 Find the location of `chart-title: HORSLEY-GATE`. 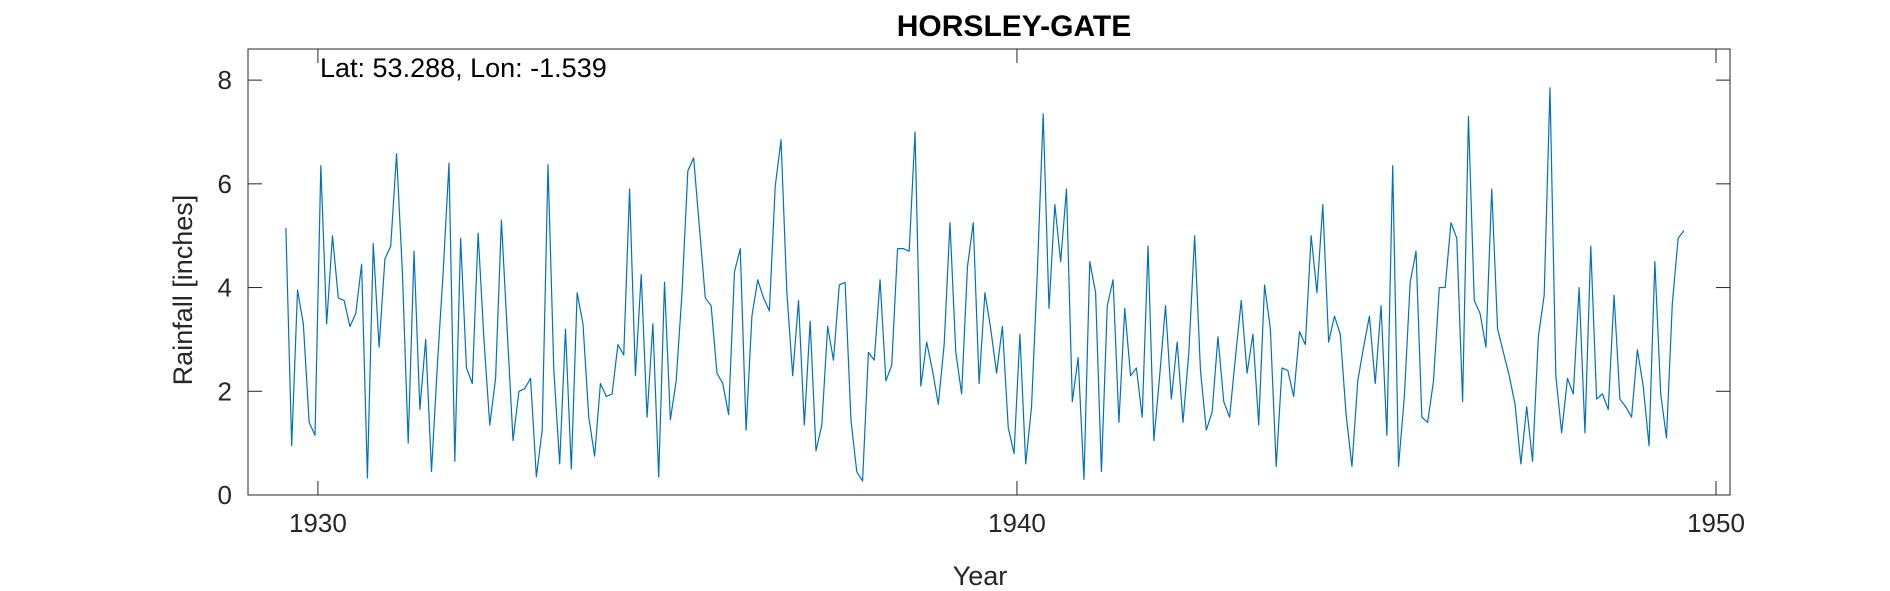

chart-title: HORSLEY-GATE is located at coordinates (1014, 26).